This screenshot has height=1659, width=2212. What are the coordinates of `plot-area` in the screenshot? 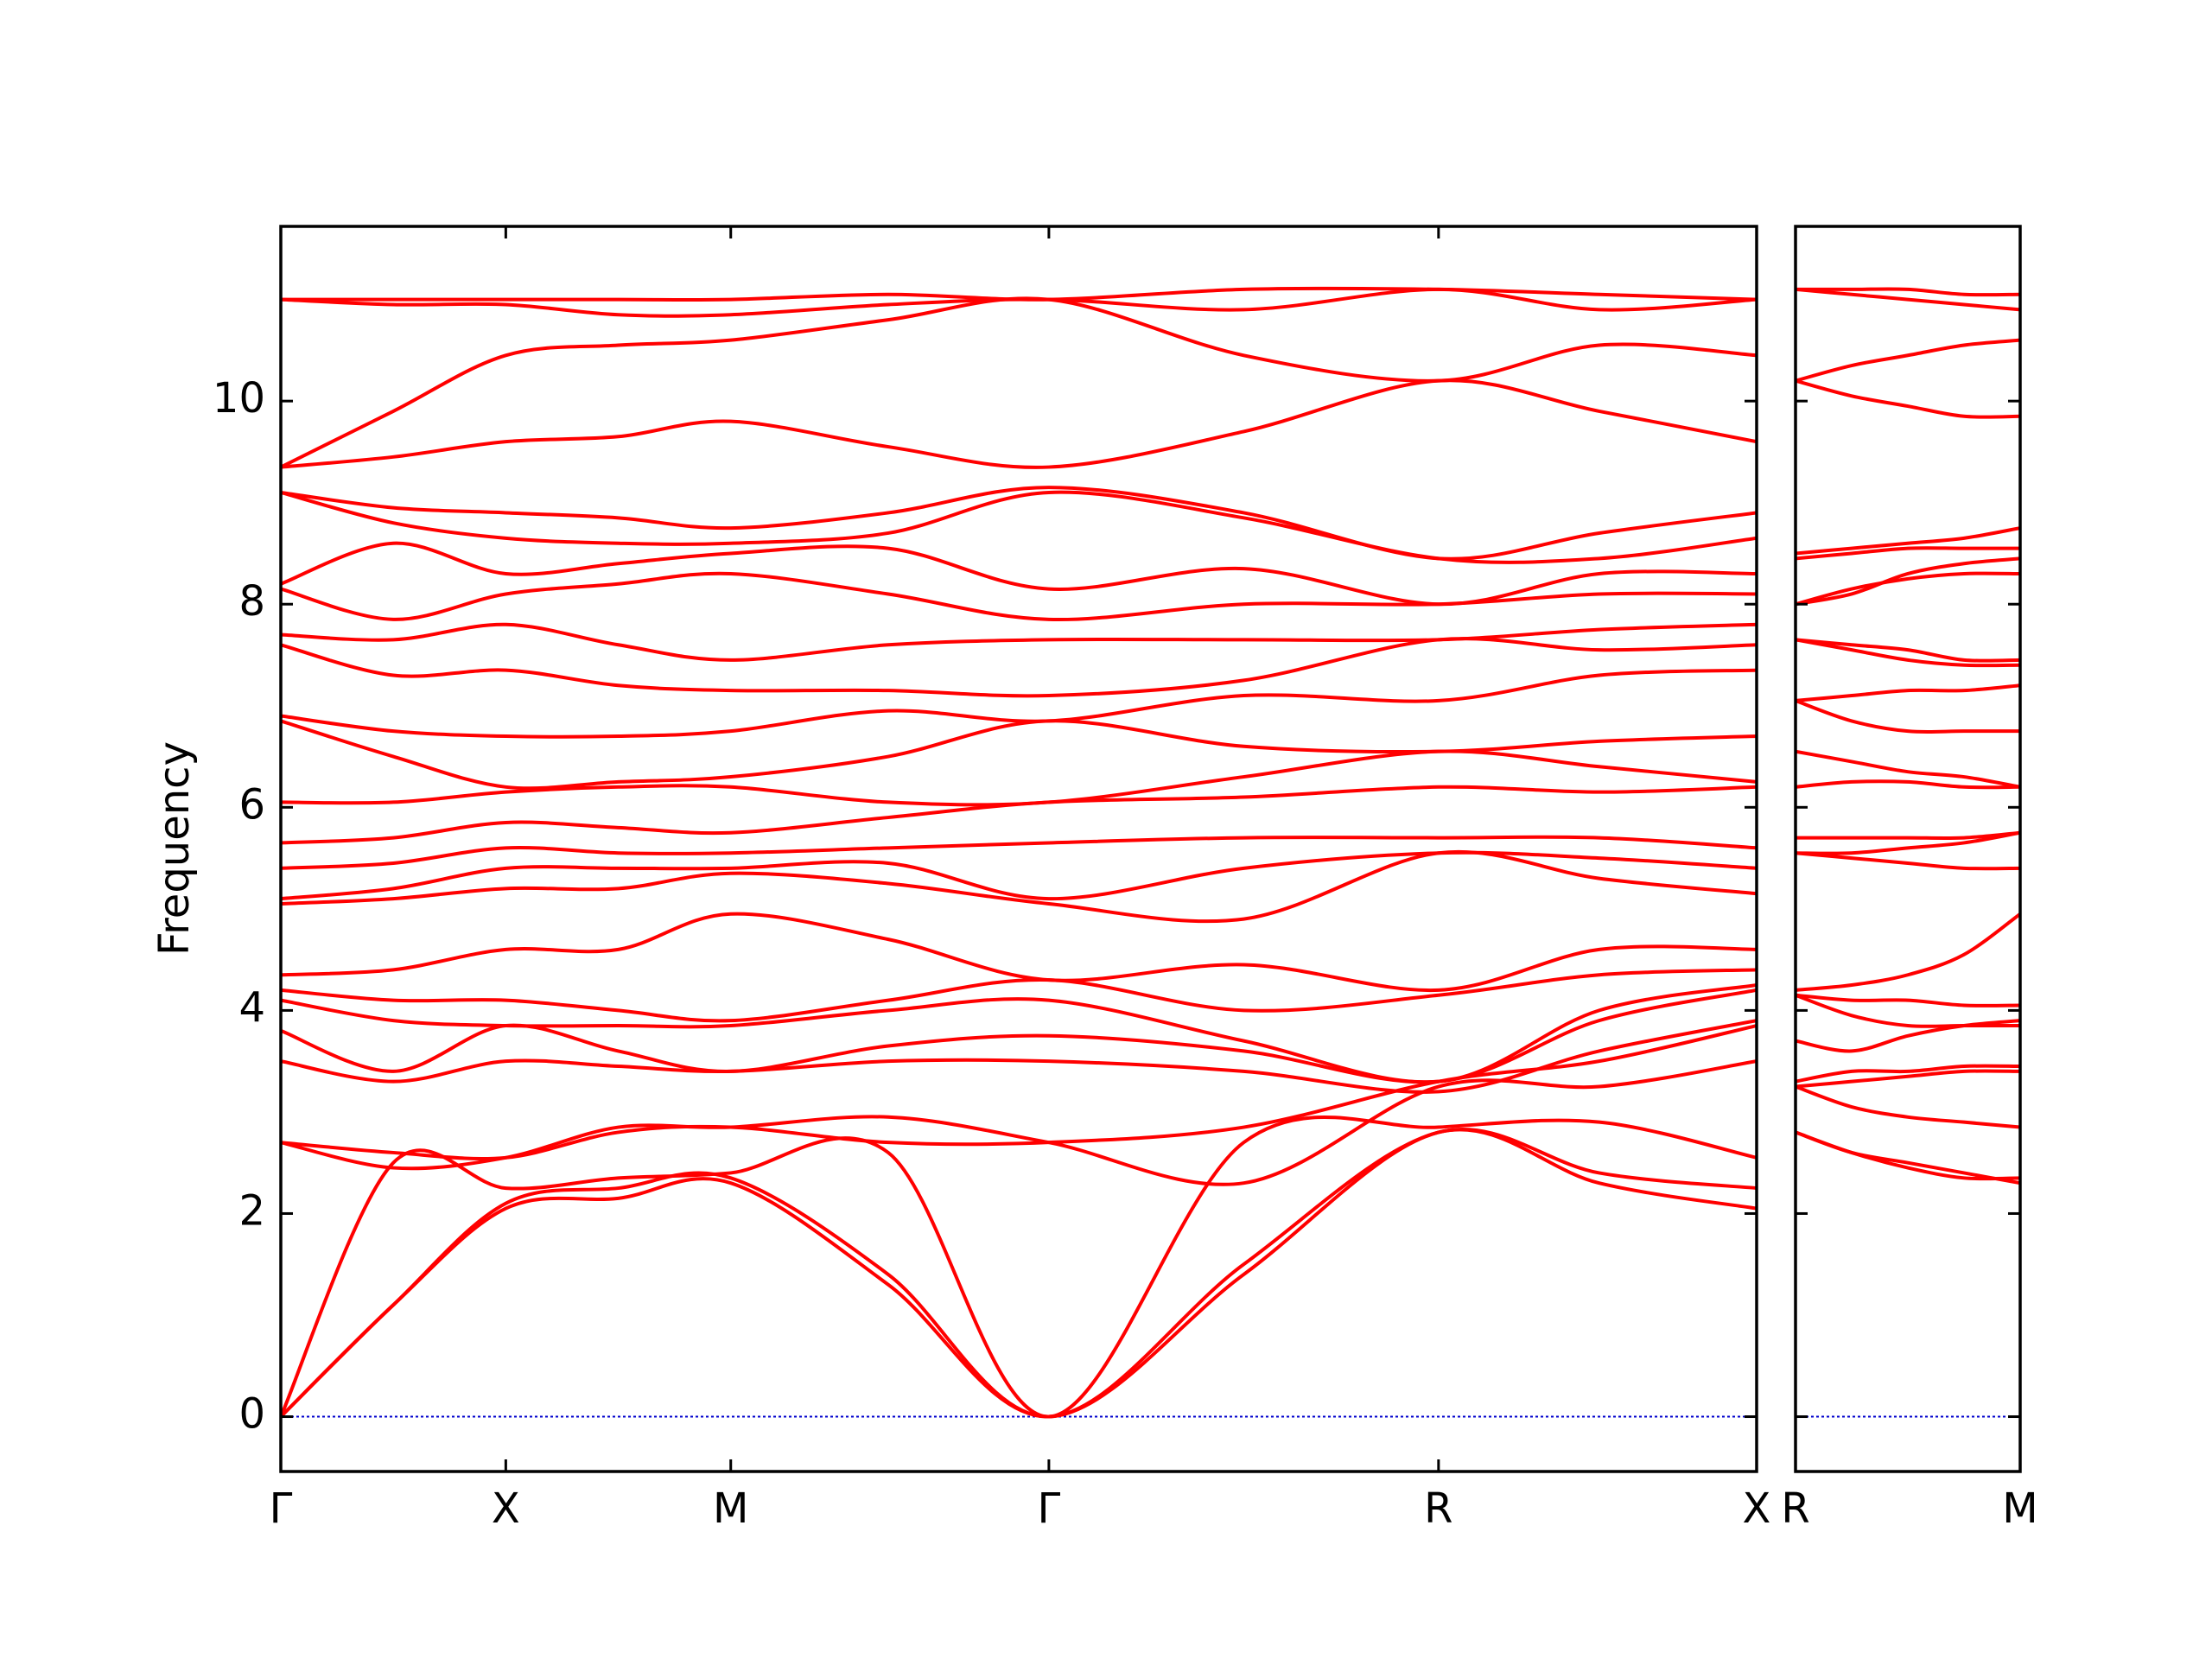 It's located at (1908, 852).